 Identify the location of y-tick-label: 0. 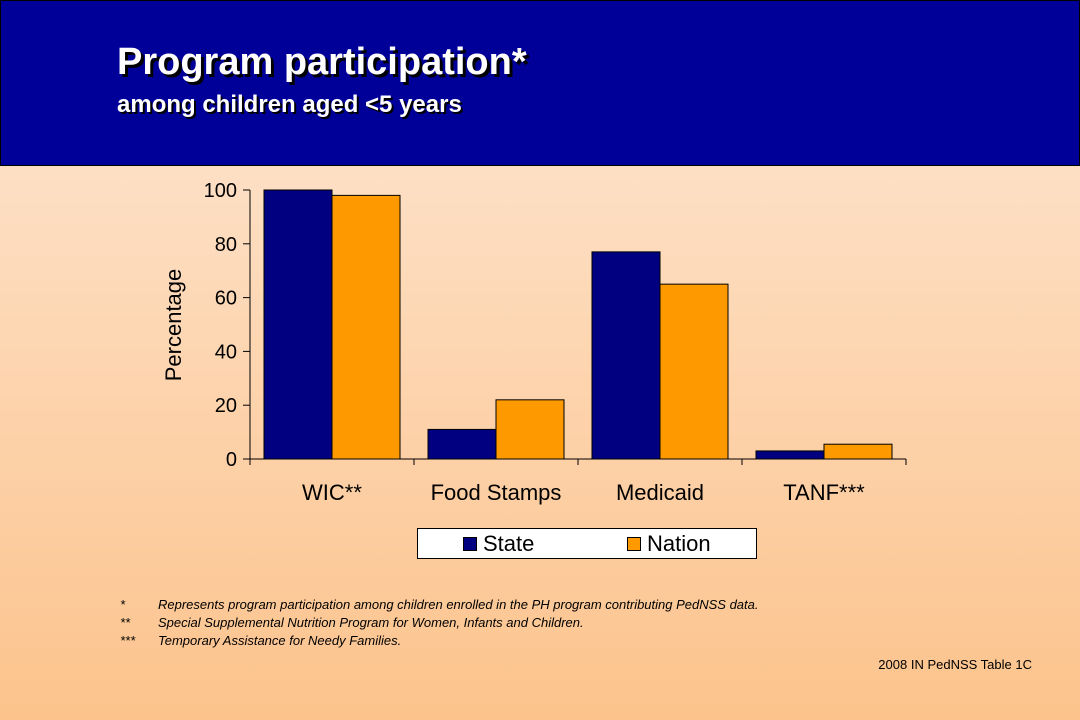
(231, 460).